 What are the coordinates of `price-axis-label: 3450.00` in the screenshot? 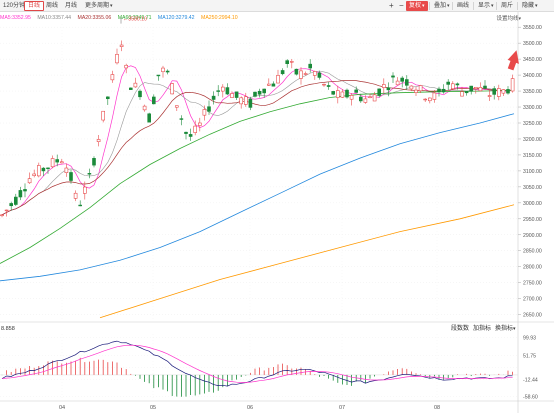 It's located at (532, 60).